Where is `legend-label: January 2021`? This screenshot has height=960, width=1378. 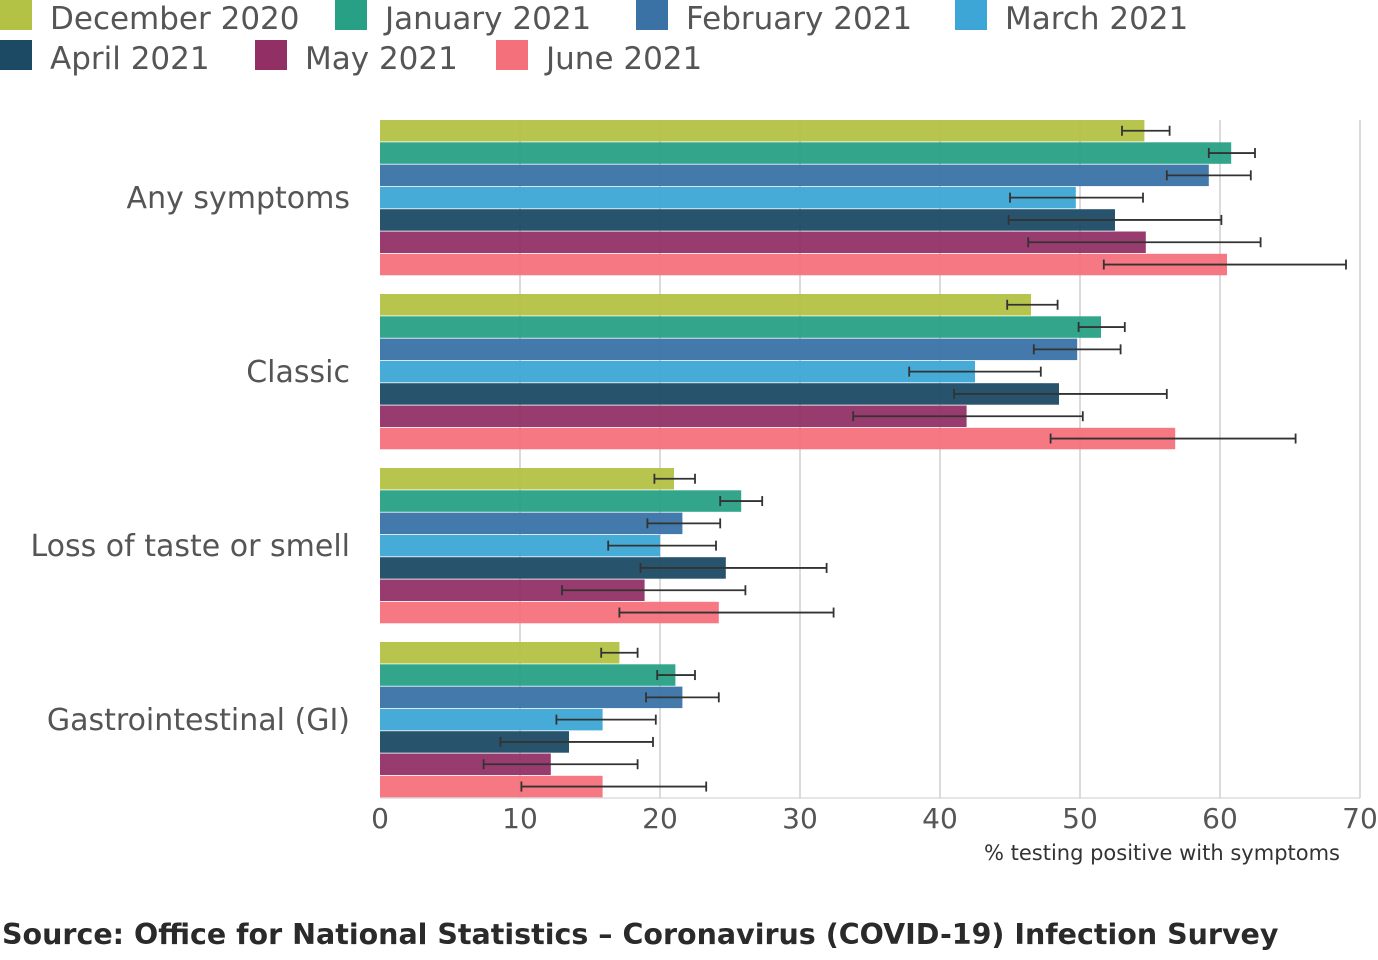
legend-label: January 2021 is located at coordinates (487, 19).